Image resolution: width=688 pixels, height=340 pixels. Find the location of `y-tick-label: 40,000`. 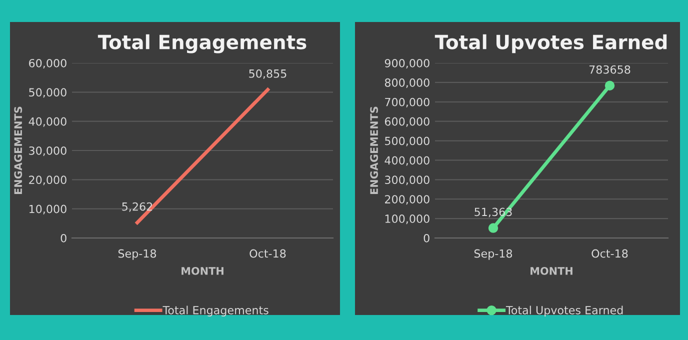

y-tick-label: 40,000 is located at coordinates (47, 122).